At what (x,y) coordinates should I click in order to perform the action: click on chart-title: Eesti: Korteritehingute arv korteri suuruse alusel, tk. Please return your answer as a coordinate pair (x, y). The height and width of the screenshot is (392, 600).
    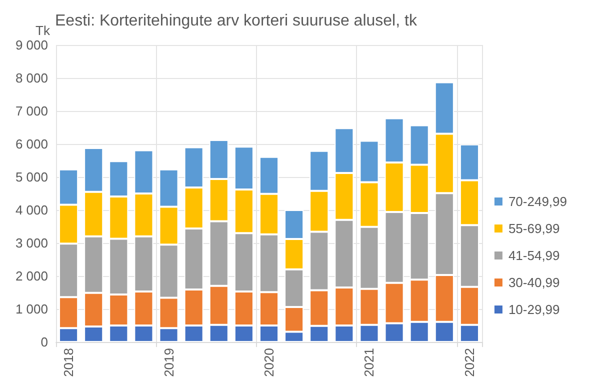
    Looking at the image, I should click on (236, 21).